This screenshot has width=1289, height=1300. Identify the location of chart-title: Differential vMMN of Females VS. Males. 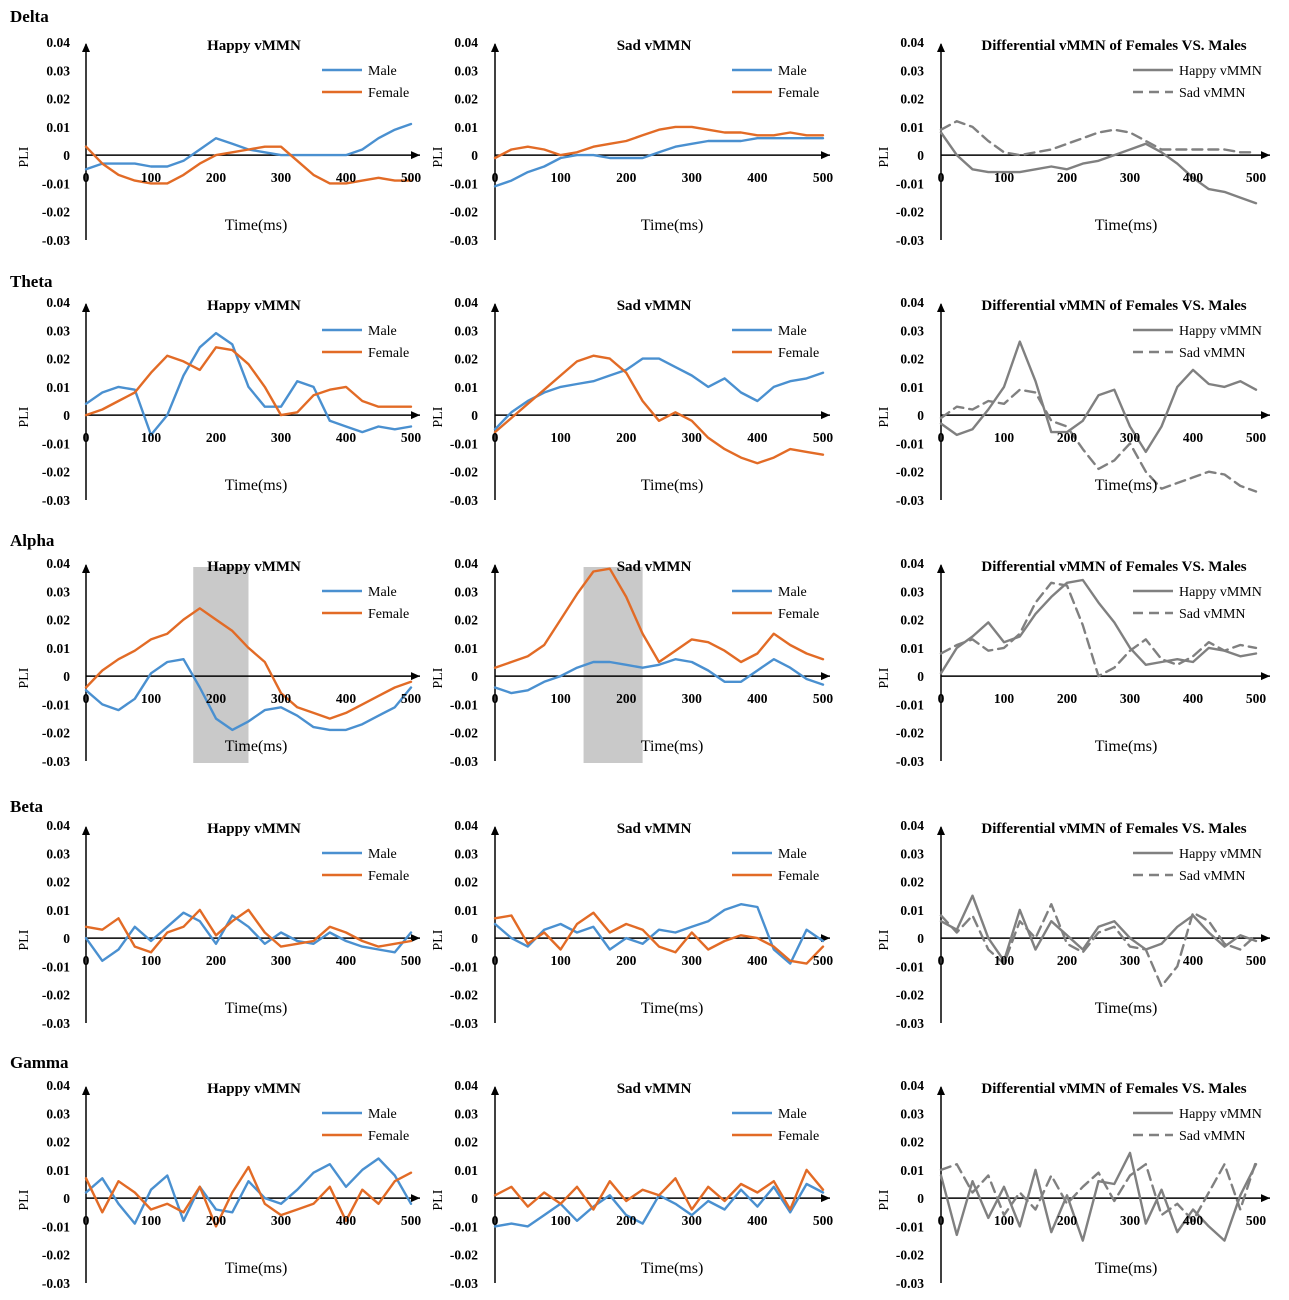
(1113, 306).